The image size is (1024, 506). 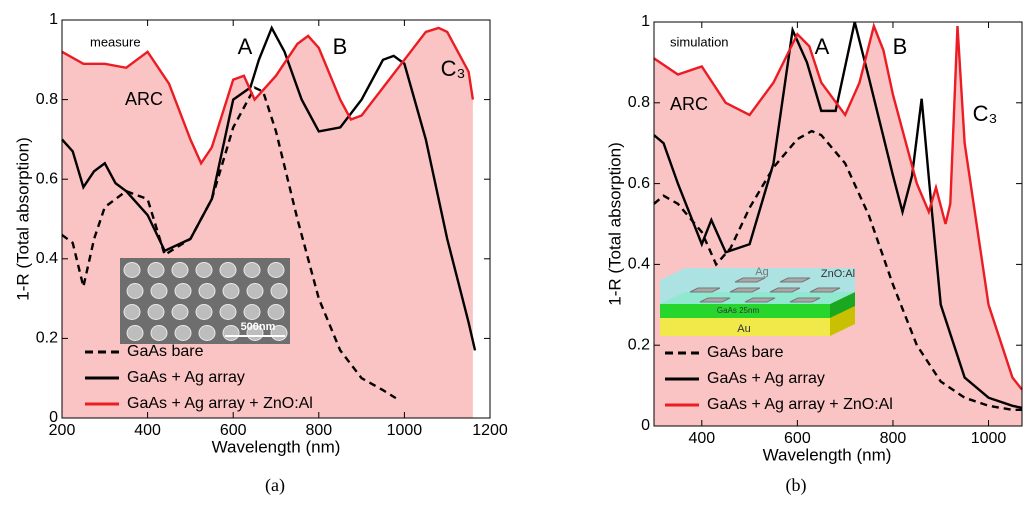 What do you see at coordinates (796, 485) in the screenshot?
I see `caption: (b)` at bounding box center [796, 485].